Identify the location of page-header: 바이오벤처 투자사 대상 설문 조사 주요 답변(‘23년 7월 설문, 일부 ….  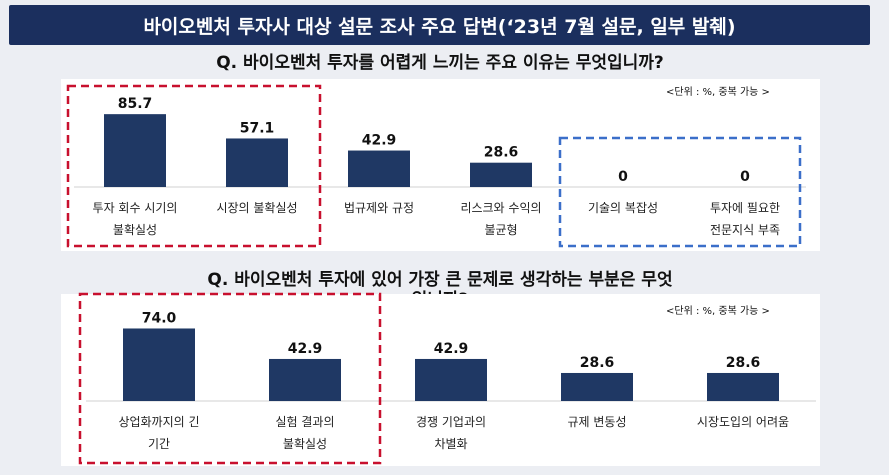
(439, 25).